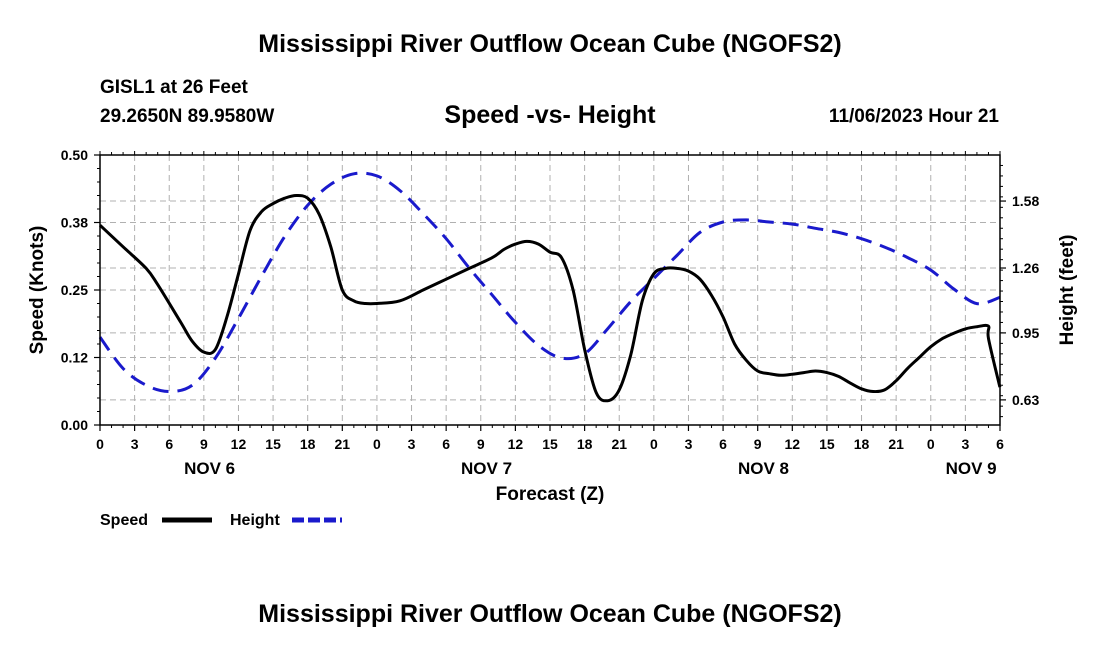 Image resolution: width=1100 pixels, height=650 pixels. Describe the element at coordinates (174, 87) in the screenshot. I see `station-label: GISL1 at 26 Feet` at that location.